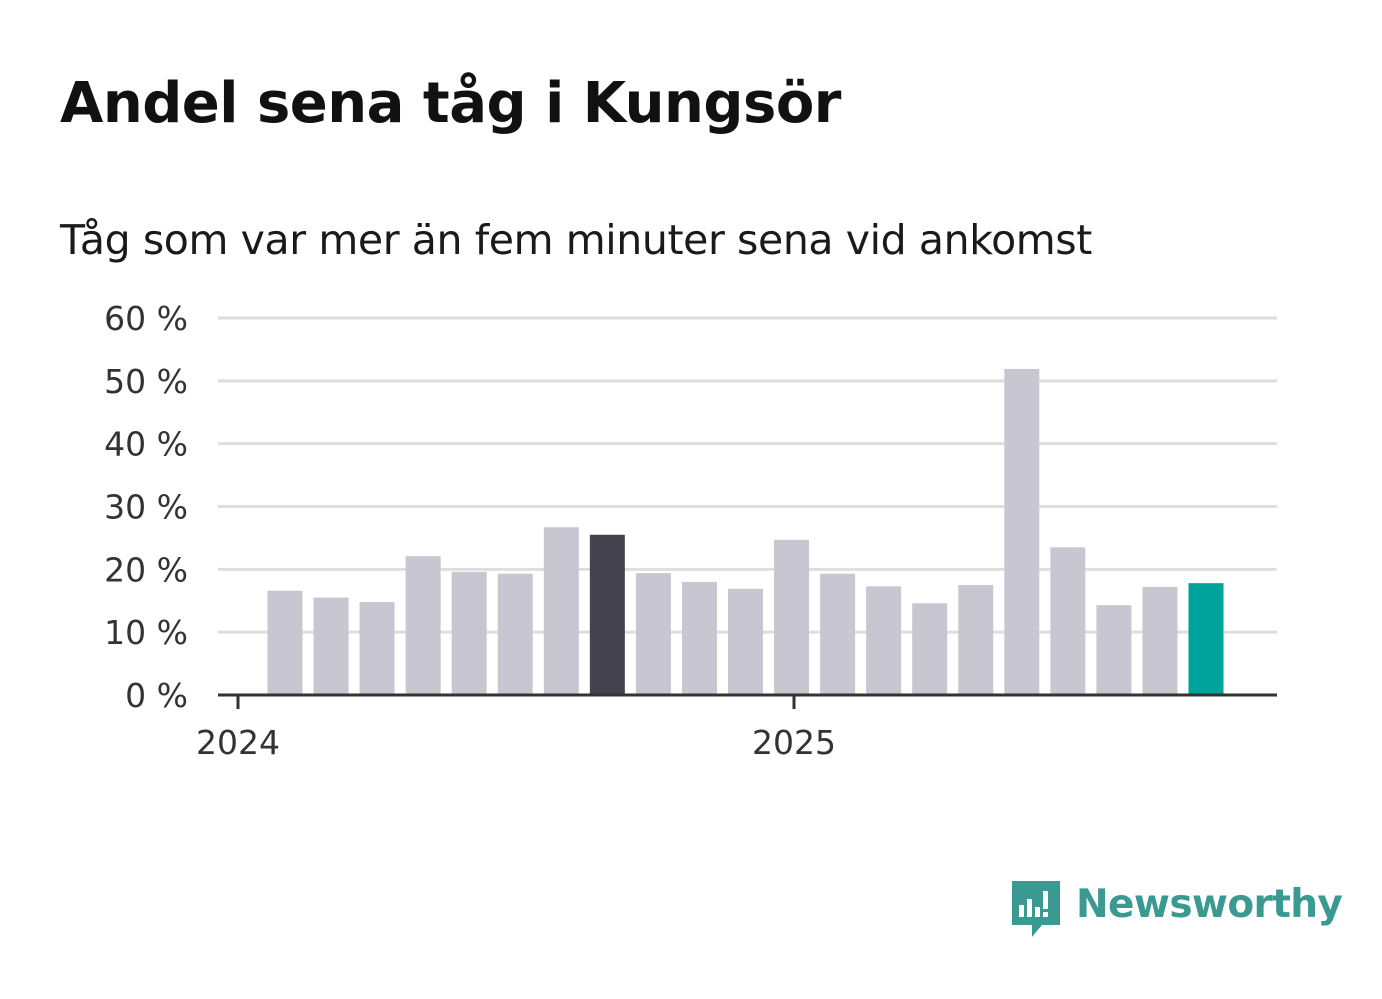 Image resolution: width=1382 pixels, height=999 pixels. What do you see at coordinates (238, 742) in the screenshot?
I see `x-tick-label-2024: 2024` at bounding box center [238, 742].